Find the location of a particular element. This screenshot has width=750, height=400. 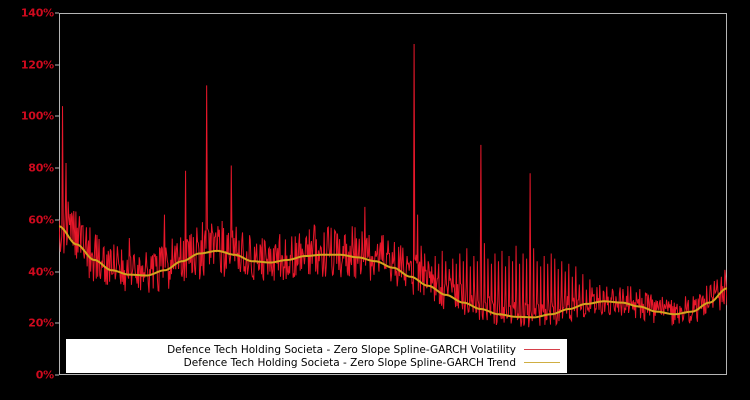

legend-swatch-volatility is located at coordinates (542, 349).